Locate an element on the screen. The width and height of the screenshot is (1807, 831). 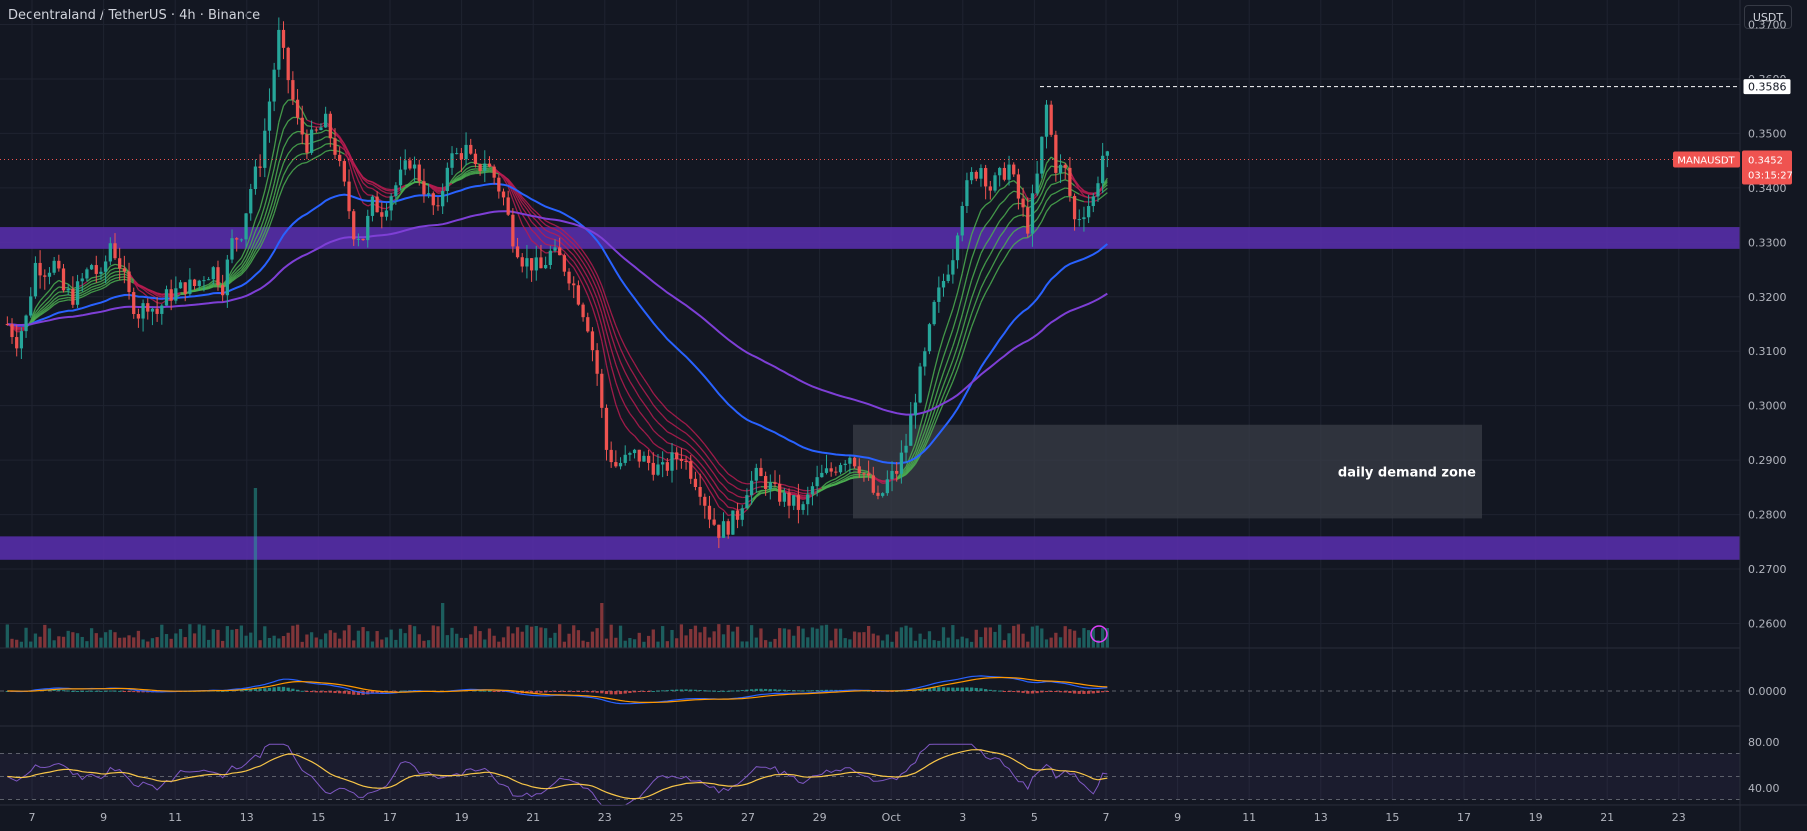
currency-unit-button: USDT is located at coordinates (1768, 17).